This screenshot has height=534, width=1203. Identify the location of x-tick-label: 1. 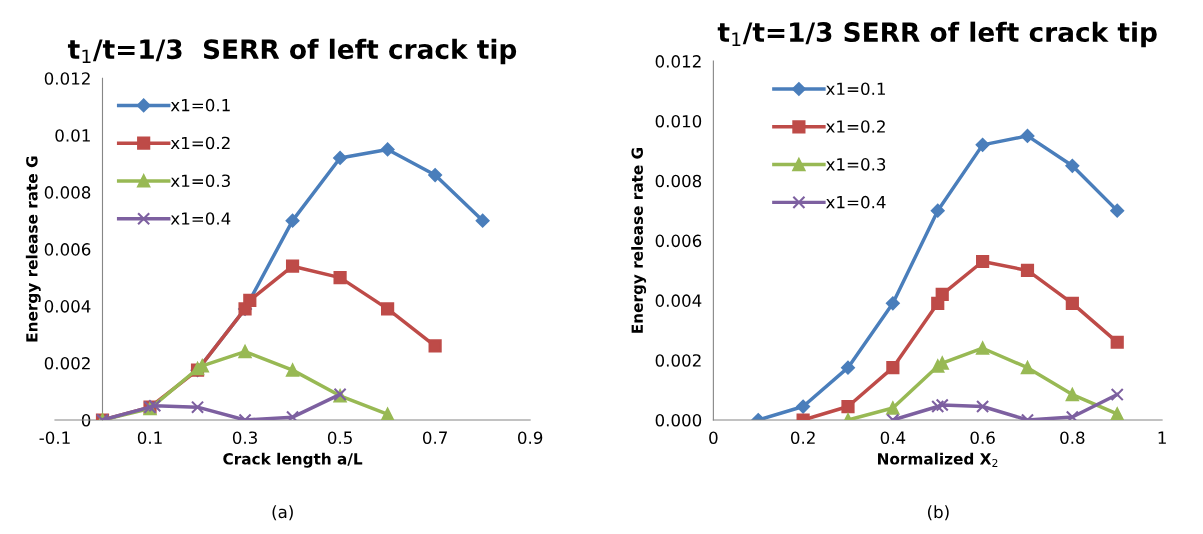
(1162, 437).